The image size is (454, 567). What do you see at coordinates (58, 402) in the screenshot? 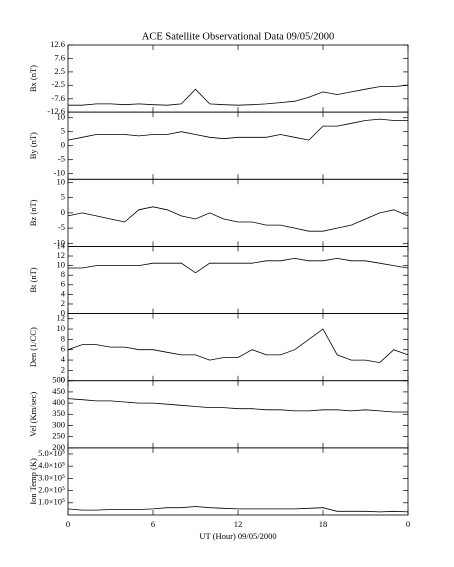
I see `y-tick-label: 400` at bounding box center [58, 402].